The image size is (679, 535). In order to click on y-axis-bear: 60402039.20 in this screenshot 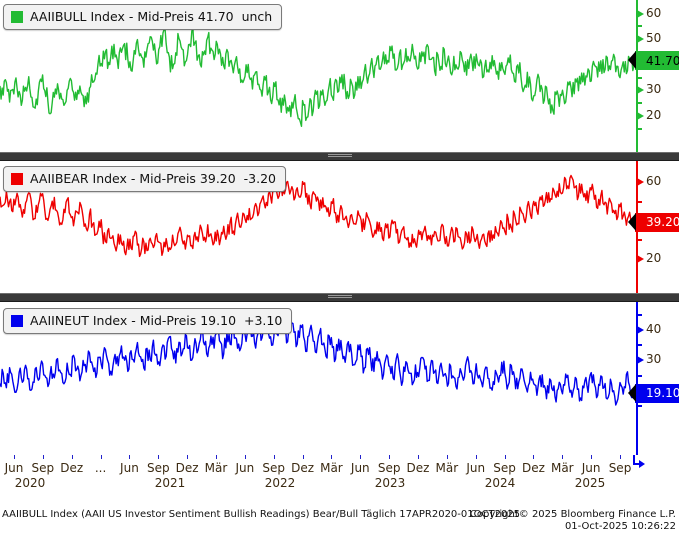, I will do `click(653, 227)`.